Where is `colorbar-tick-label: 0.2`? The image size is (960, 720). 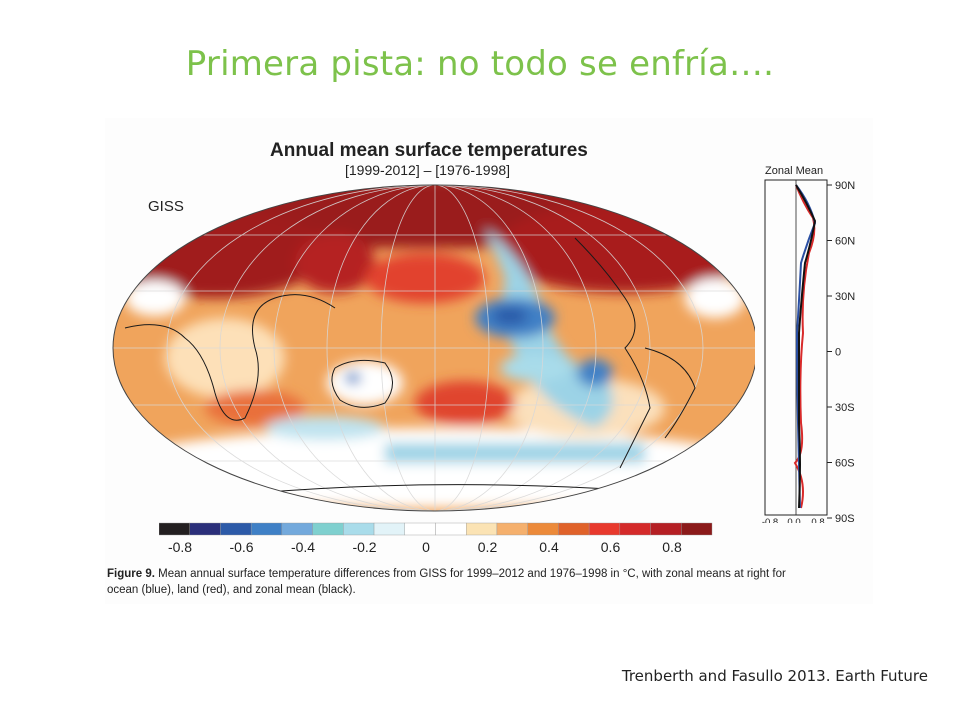 colorbar-tick-label: 0.2 is located at coordinates (488, 547).